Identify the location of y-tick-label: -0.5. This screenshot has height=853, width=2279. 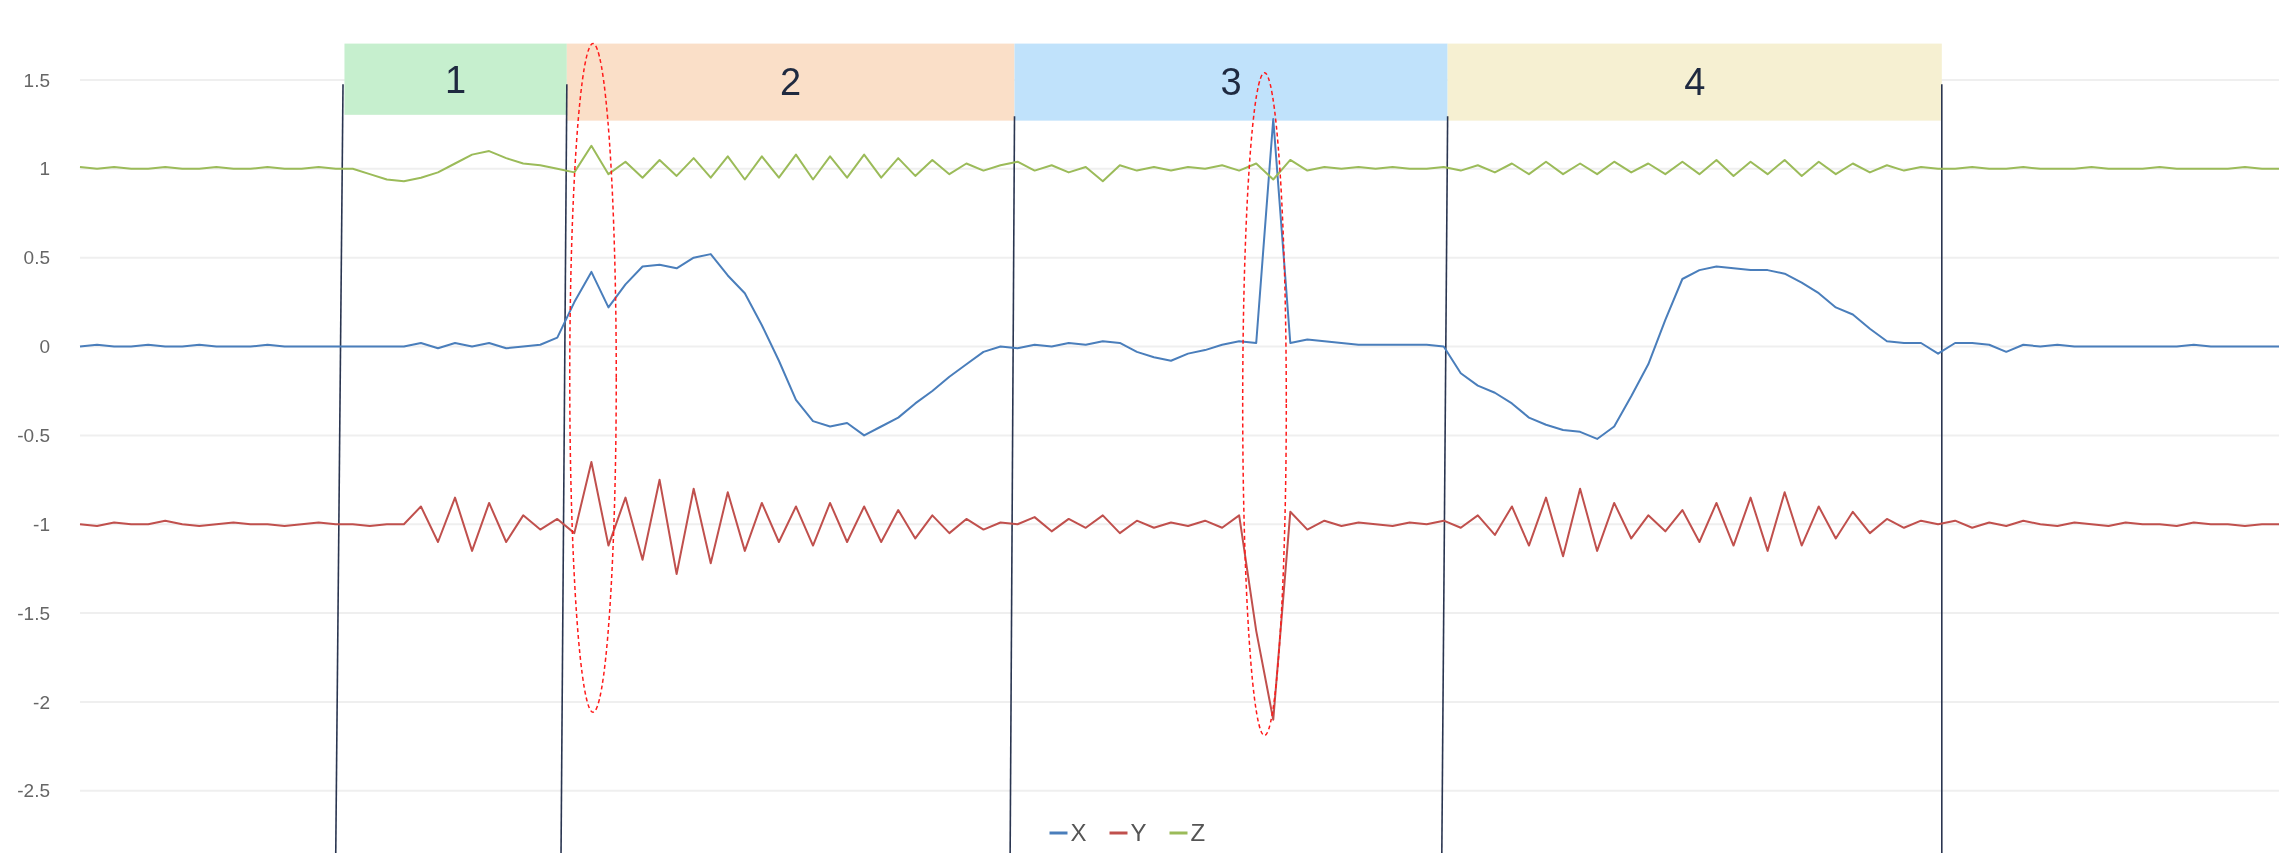
(33, 436).